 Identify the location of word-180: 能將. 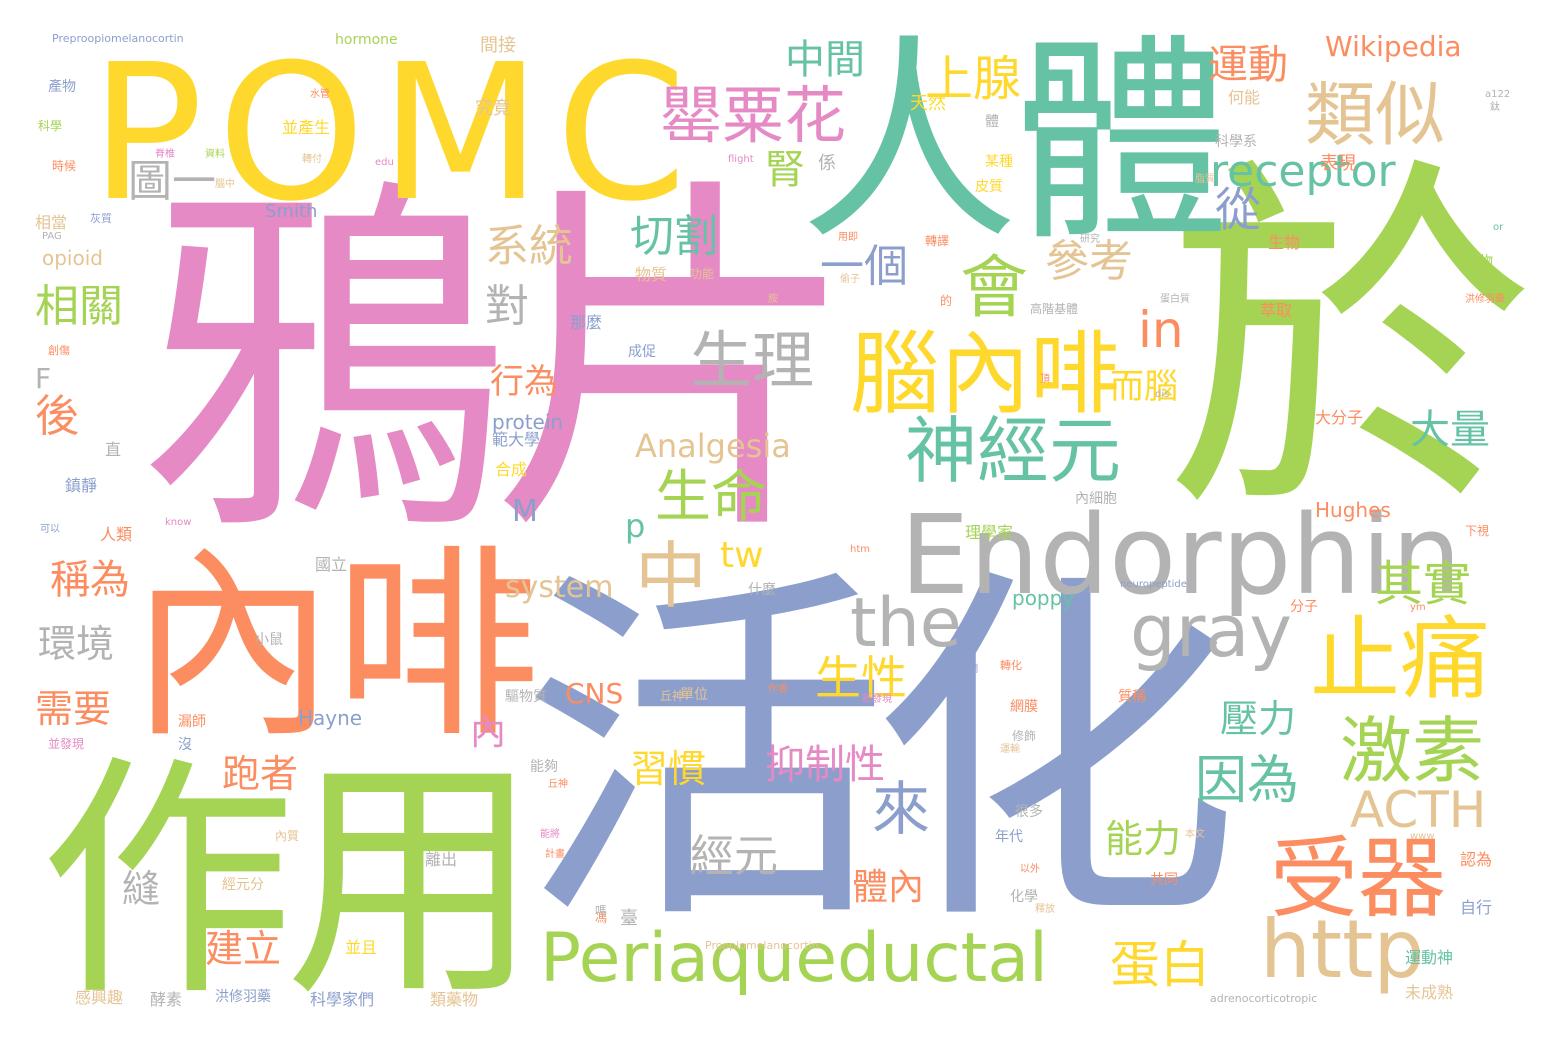
(550, 834).